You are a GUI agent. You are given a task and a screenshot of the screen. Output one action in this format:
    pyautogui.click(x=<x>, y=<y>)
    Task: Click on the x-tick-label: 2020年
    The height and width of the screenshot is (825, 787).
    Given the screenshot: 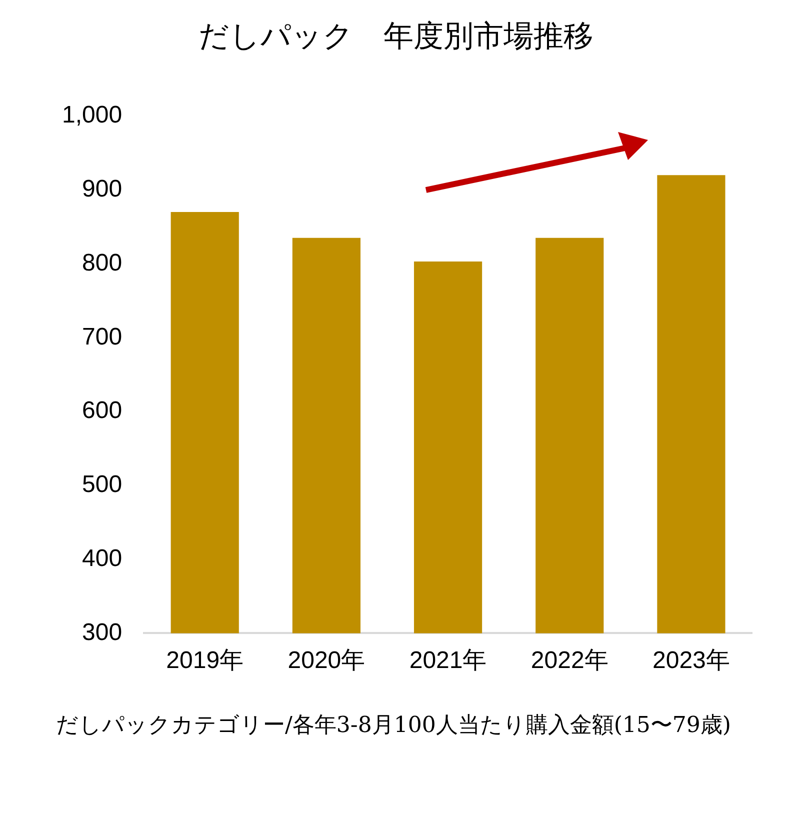 What is the action you would take?
    pyautogui.click(x=327, y=660)
    